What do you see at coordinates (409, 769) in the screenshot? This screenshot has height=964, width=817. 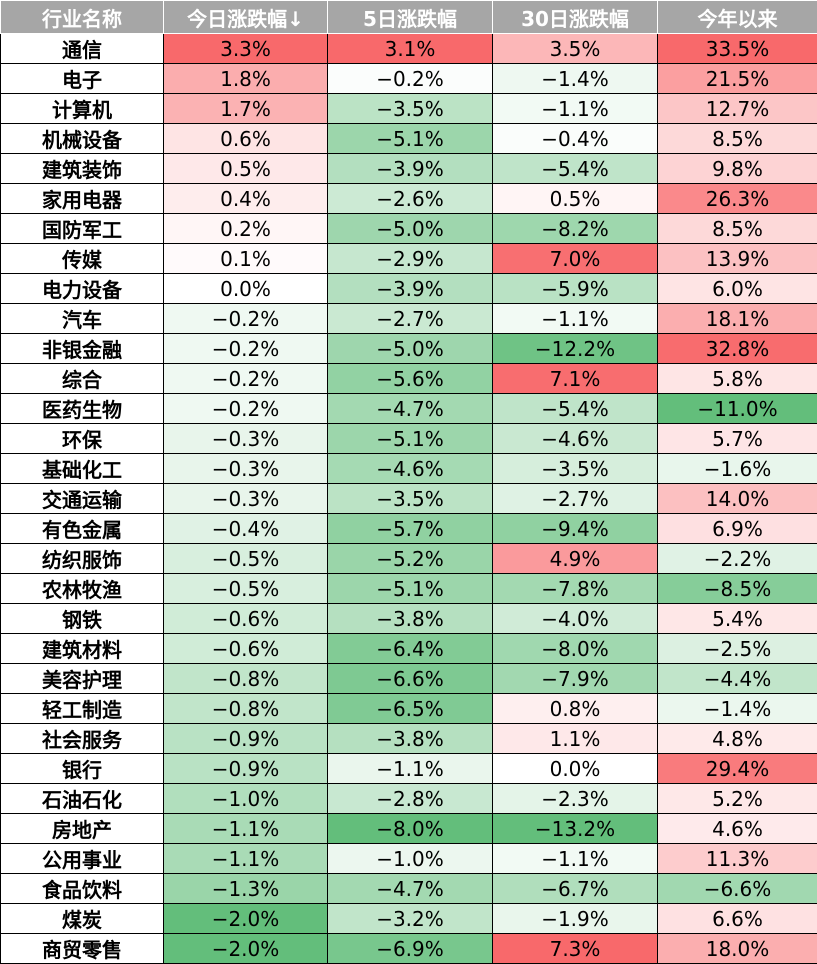 I see `table-row: 银行−0.9%−1.1%0.0%29.4%` at bounding box center [409, 769].